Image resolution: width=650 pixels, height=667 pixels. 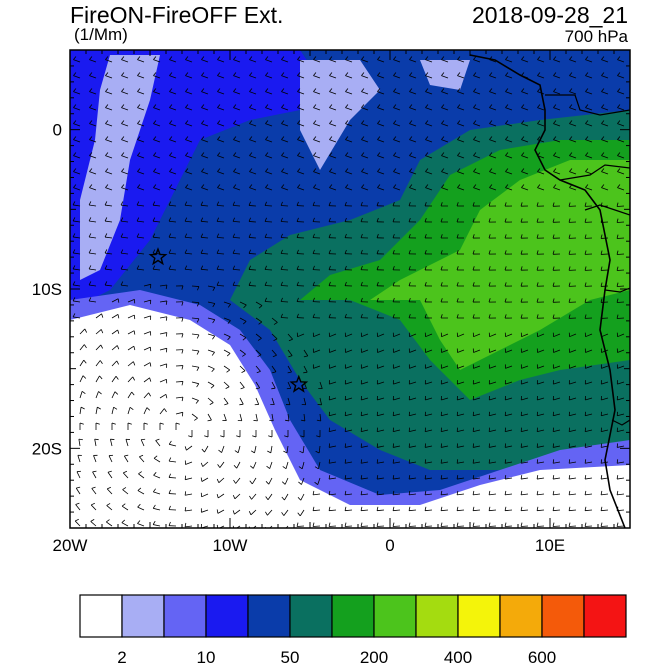 I want to click on pressure-level-label: 700 hPa, so click(x=596, y=36).